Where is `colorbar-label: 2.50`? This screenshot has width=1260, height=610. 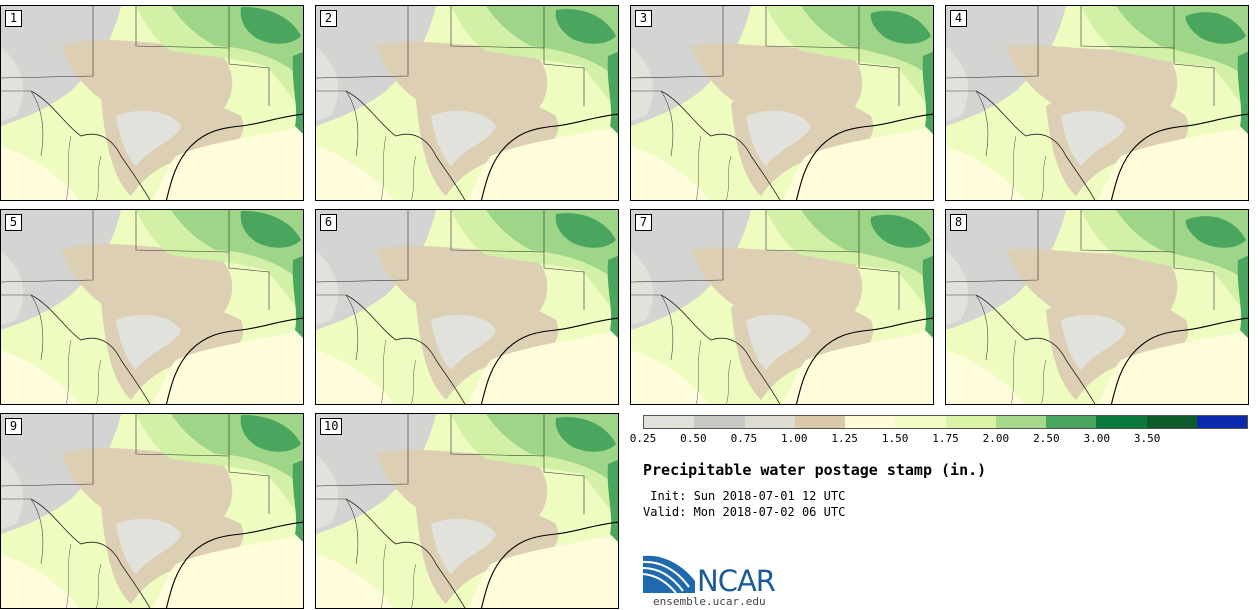
colorbar-label: 2.50 is located at coordinates (1046, 438).